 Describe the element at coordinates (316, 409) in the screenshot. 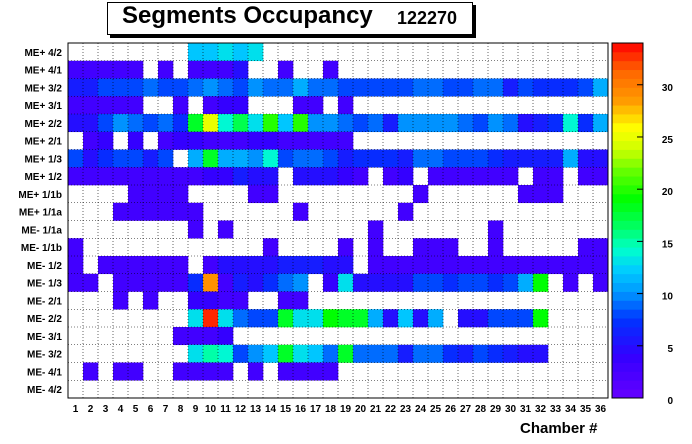

I see `x-tick-label: 17` at that location.